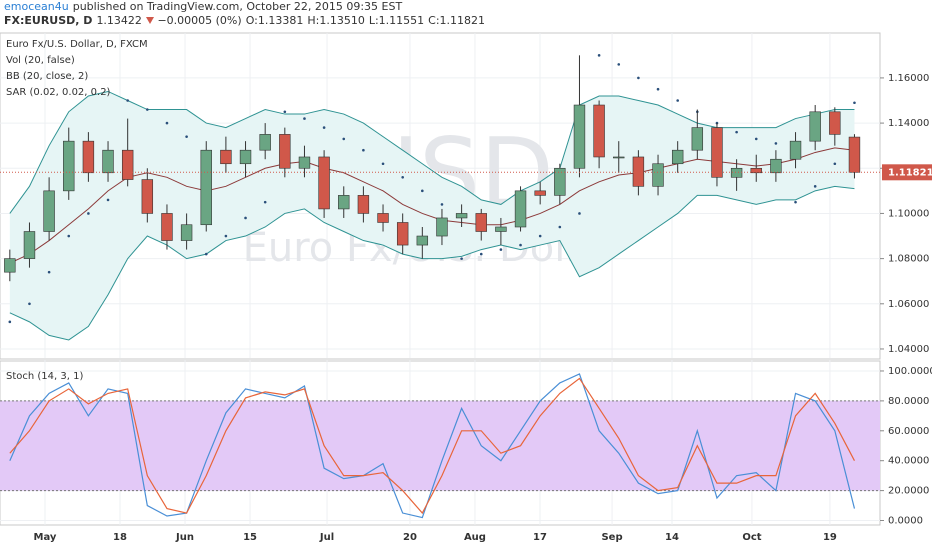 This screenshot has height=550, width=932. What do you see at coordinates (908, 213) in the screenshot?
I see `y-tick-label: 1.10000` at bounding box center [908, 213].